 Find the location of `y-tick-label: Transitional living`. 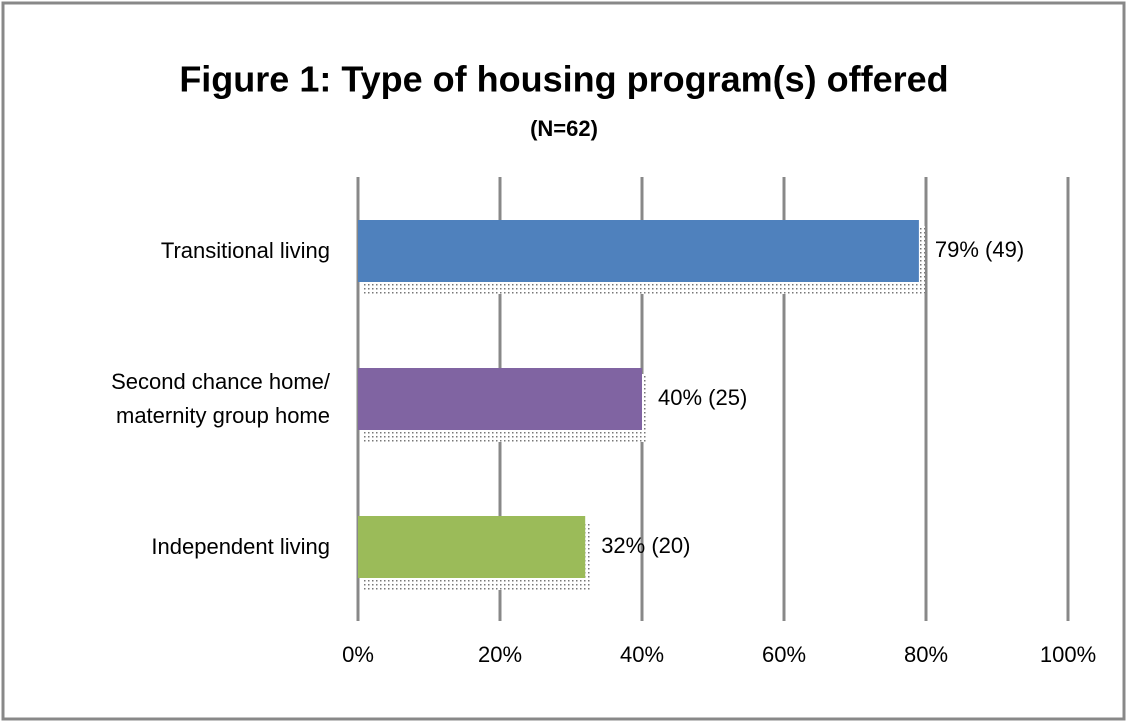

y-tick-label: Transitional living is located at coordinates (245, 250).